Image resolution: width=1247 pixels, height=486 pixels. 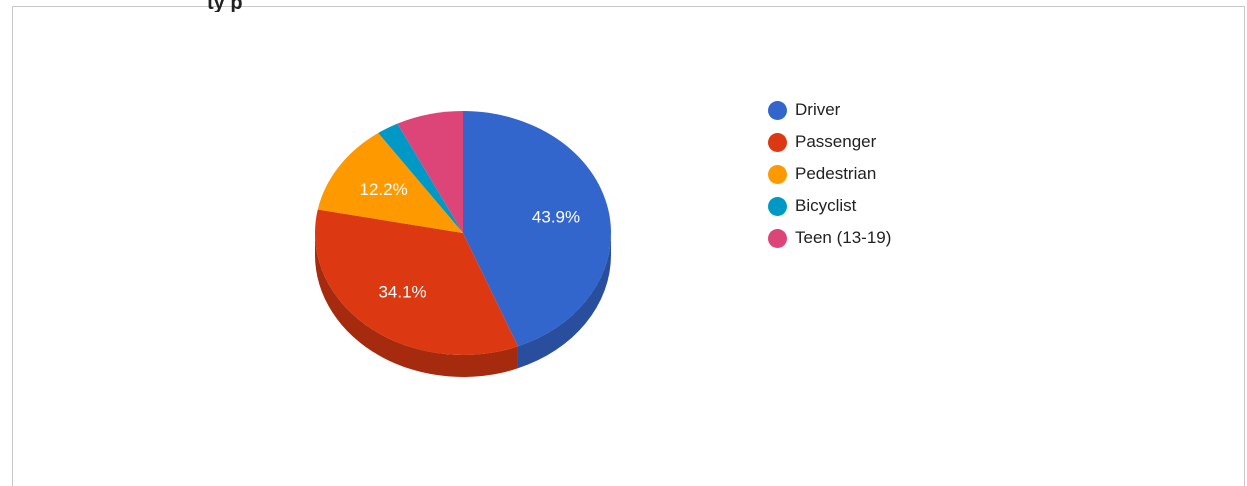 I want to click on slice-label-driver: 43.9%, so click(x=556, y=217).